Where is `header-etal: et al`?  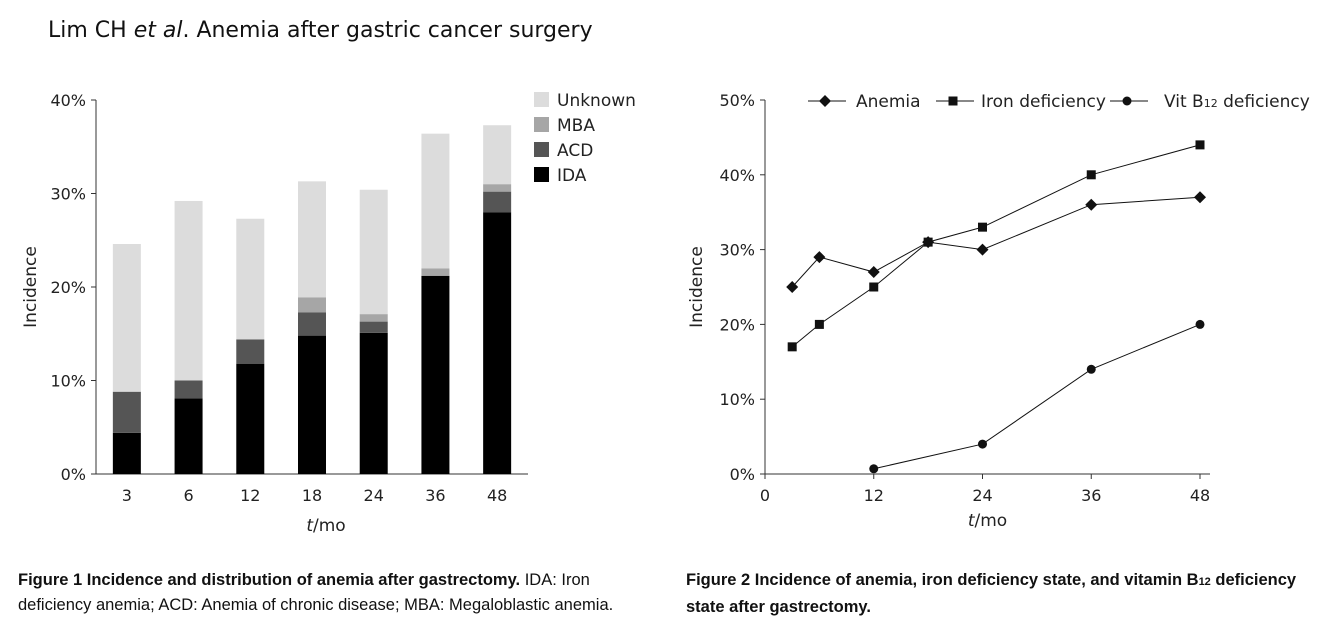
header-etal: et al is located at coordinates (158, 30).